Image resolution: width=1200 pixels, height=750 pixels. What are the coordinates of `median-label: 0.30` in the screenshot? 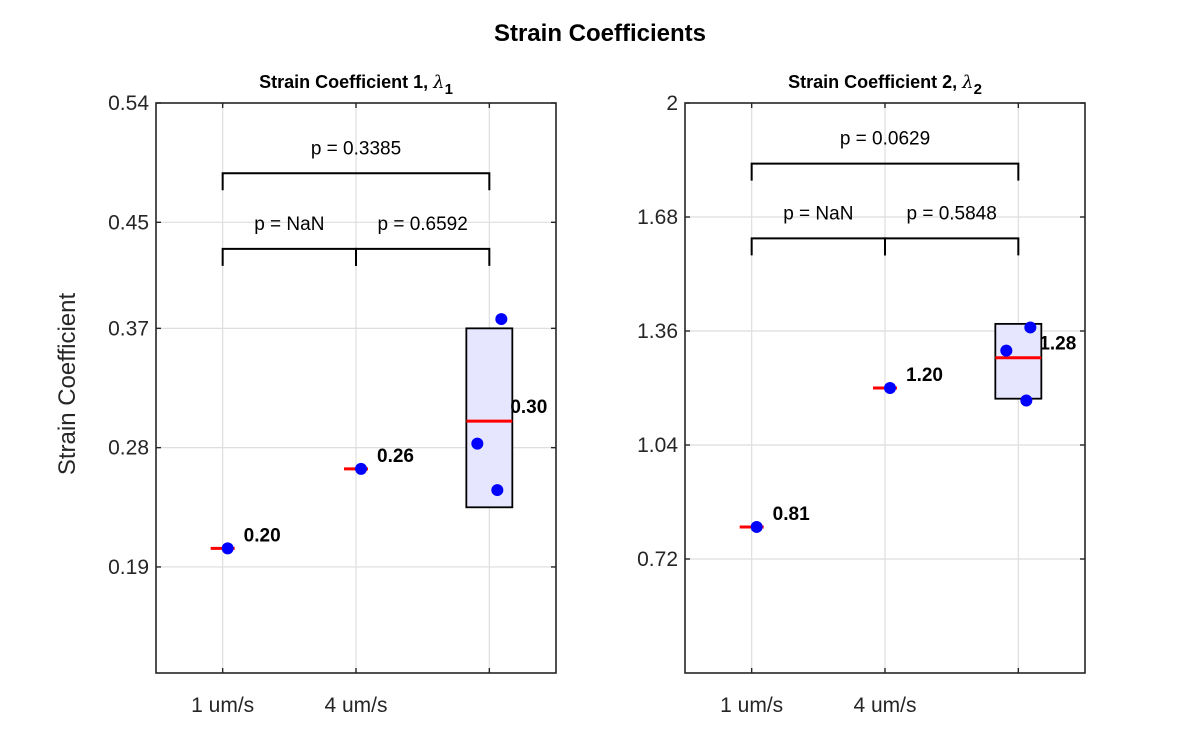 It's located at (528, 407).